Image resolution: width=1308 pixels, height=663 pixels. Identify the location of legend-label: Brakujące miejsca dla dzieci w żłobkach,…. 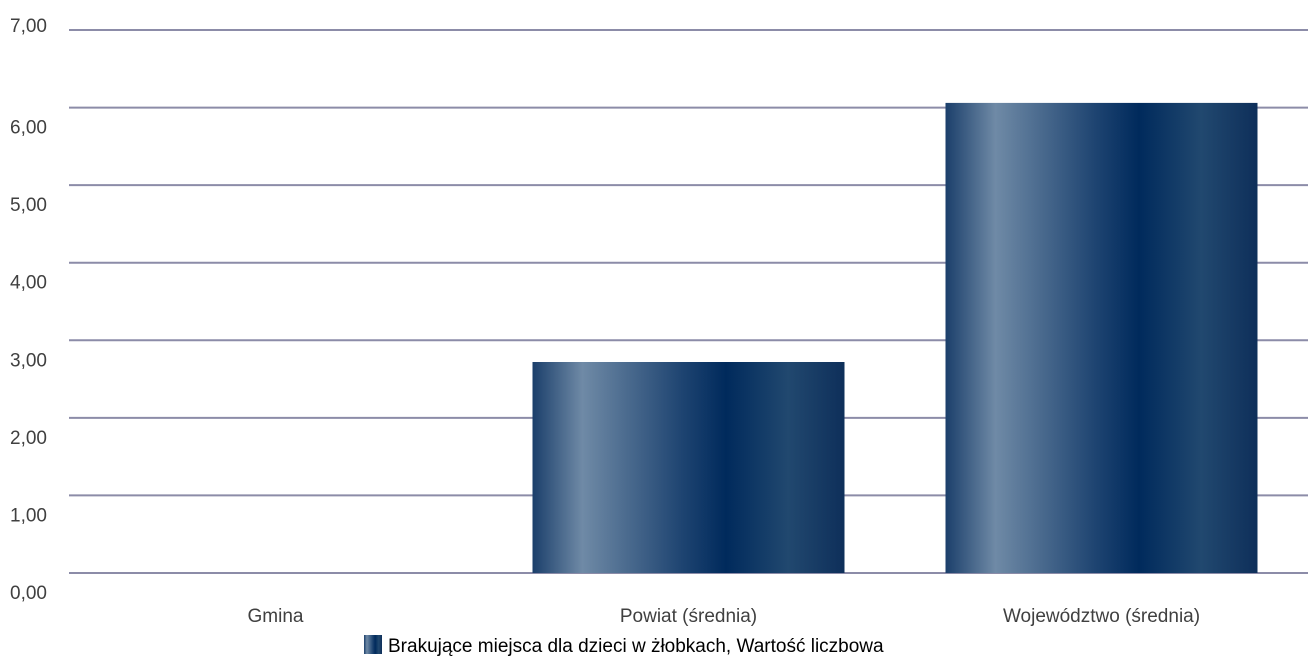
(636, 646).